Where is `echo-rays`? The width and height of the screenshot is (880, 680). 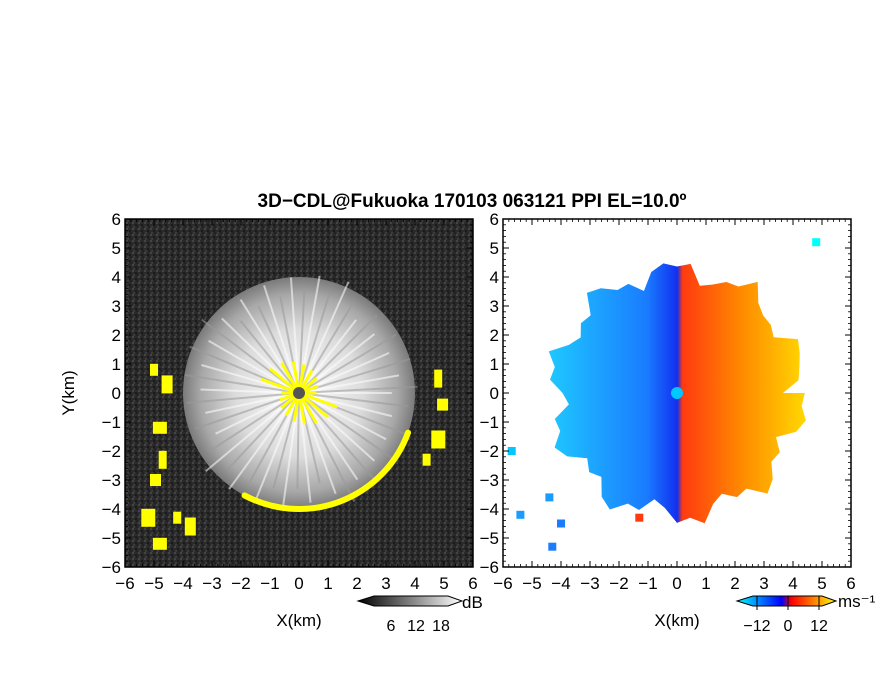
echo-rays is located at coordinates (301, 390).